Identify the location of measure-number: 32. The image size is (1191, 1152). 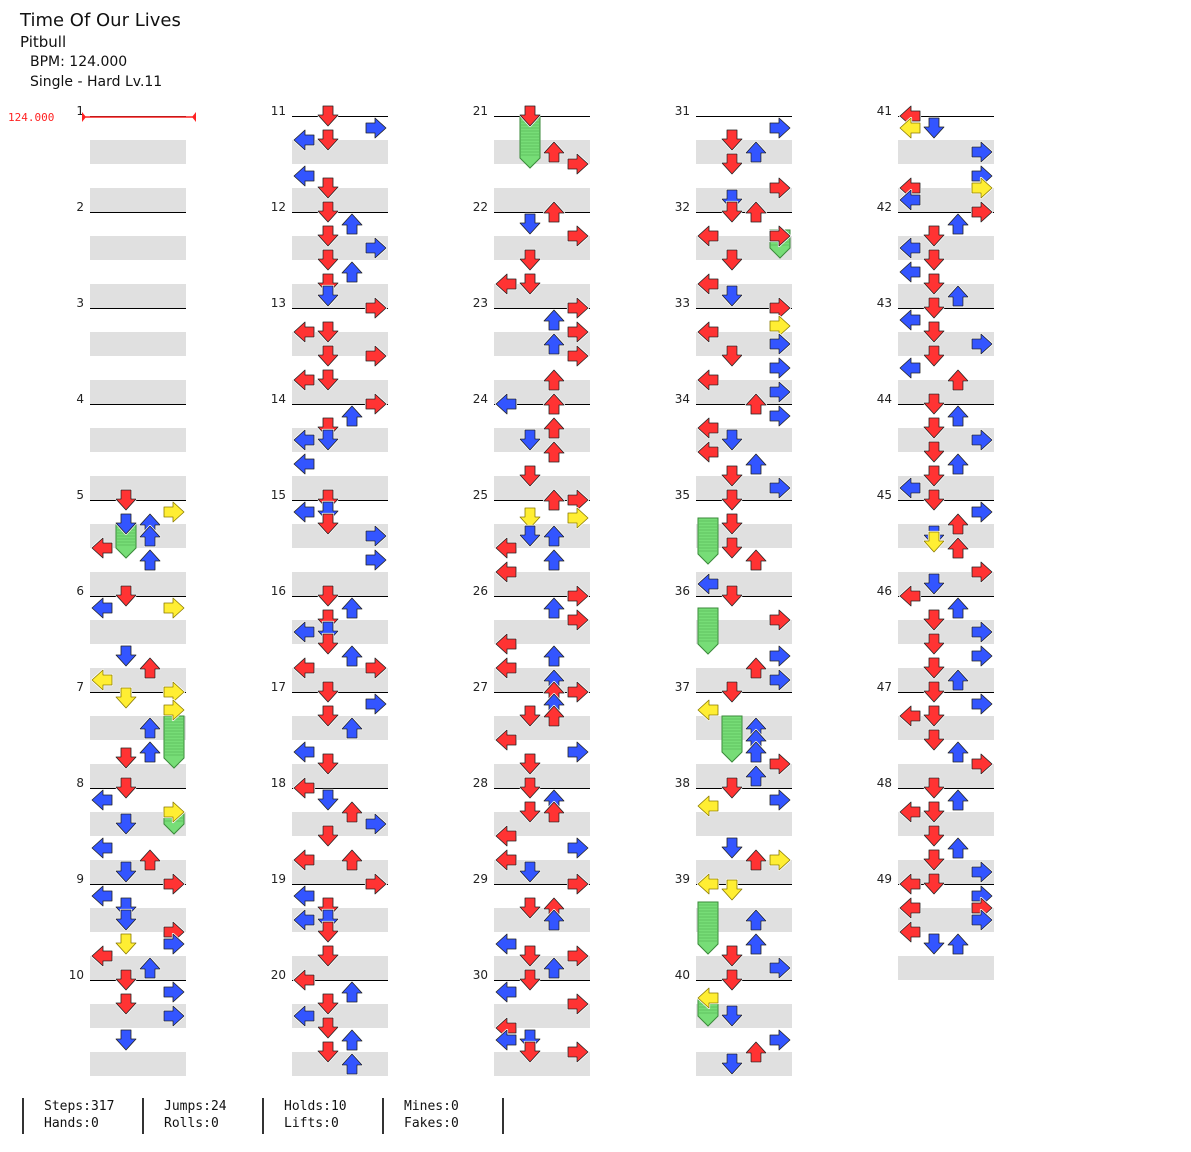
(682, 207).